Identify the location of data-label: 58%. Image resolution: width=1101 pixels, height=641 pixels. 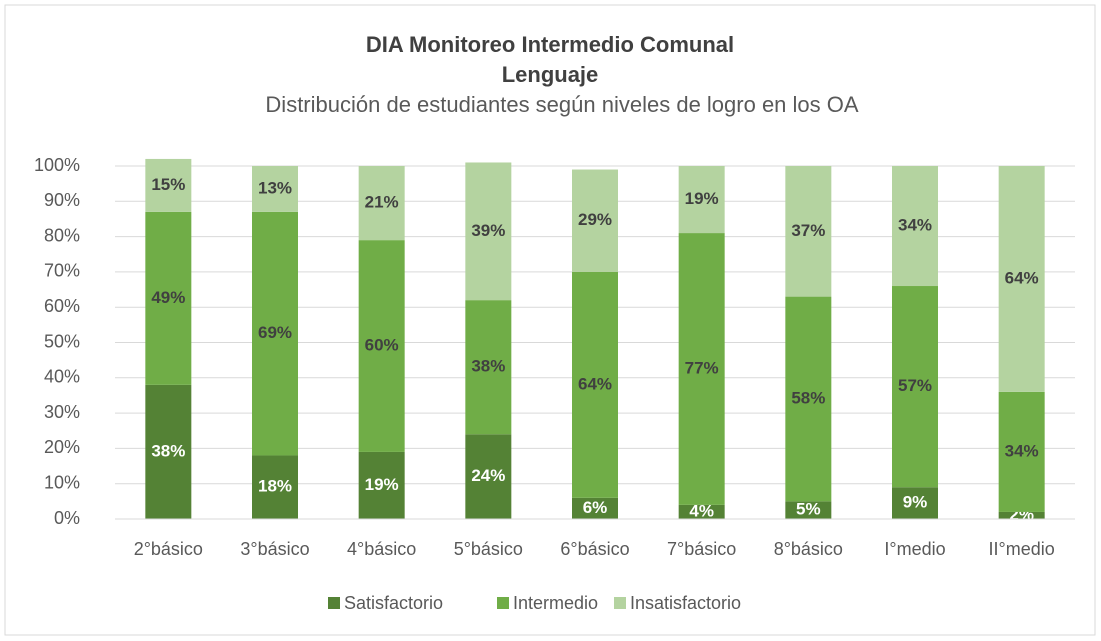
(808, 397).